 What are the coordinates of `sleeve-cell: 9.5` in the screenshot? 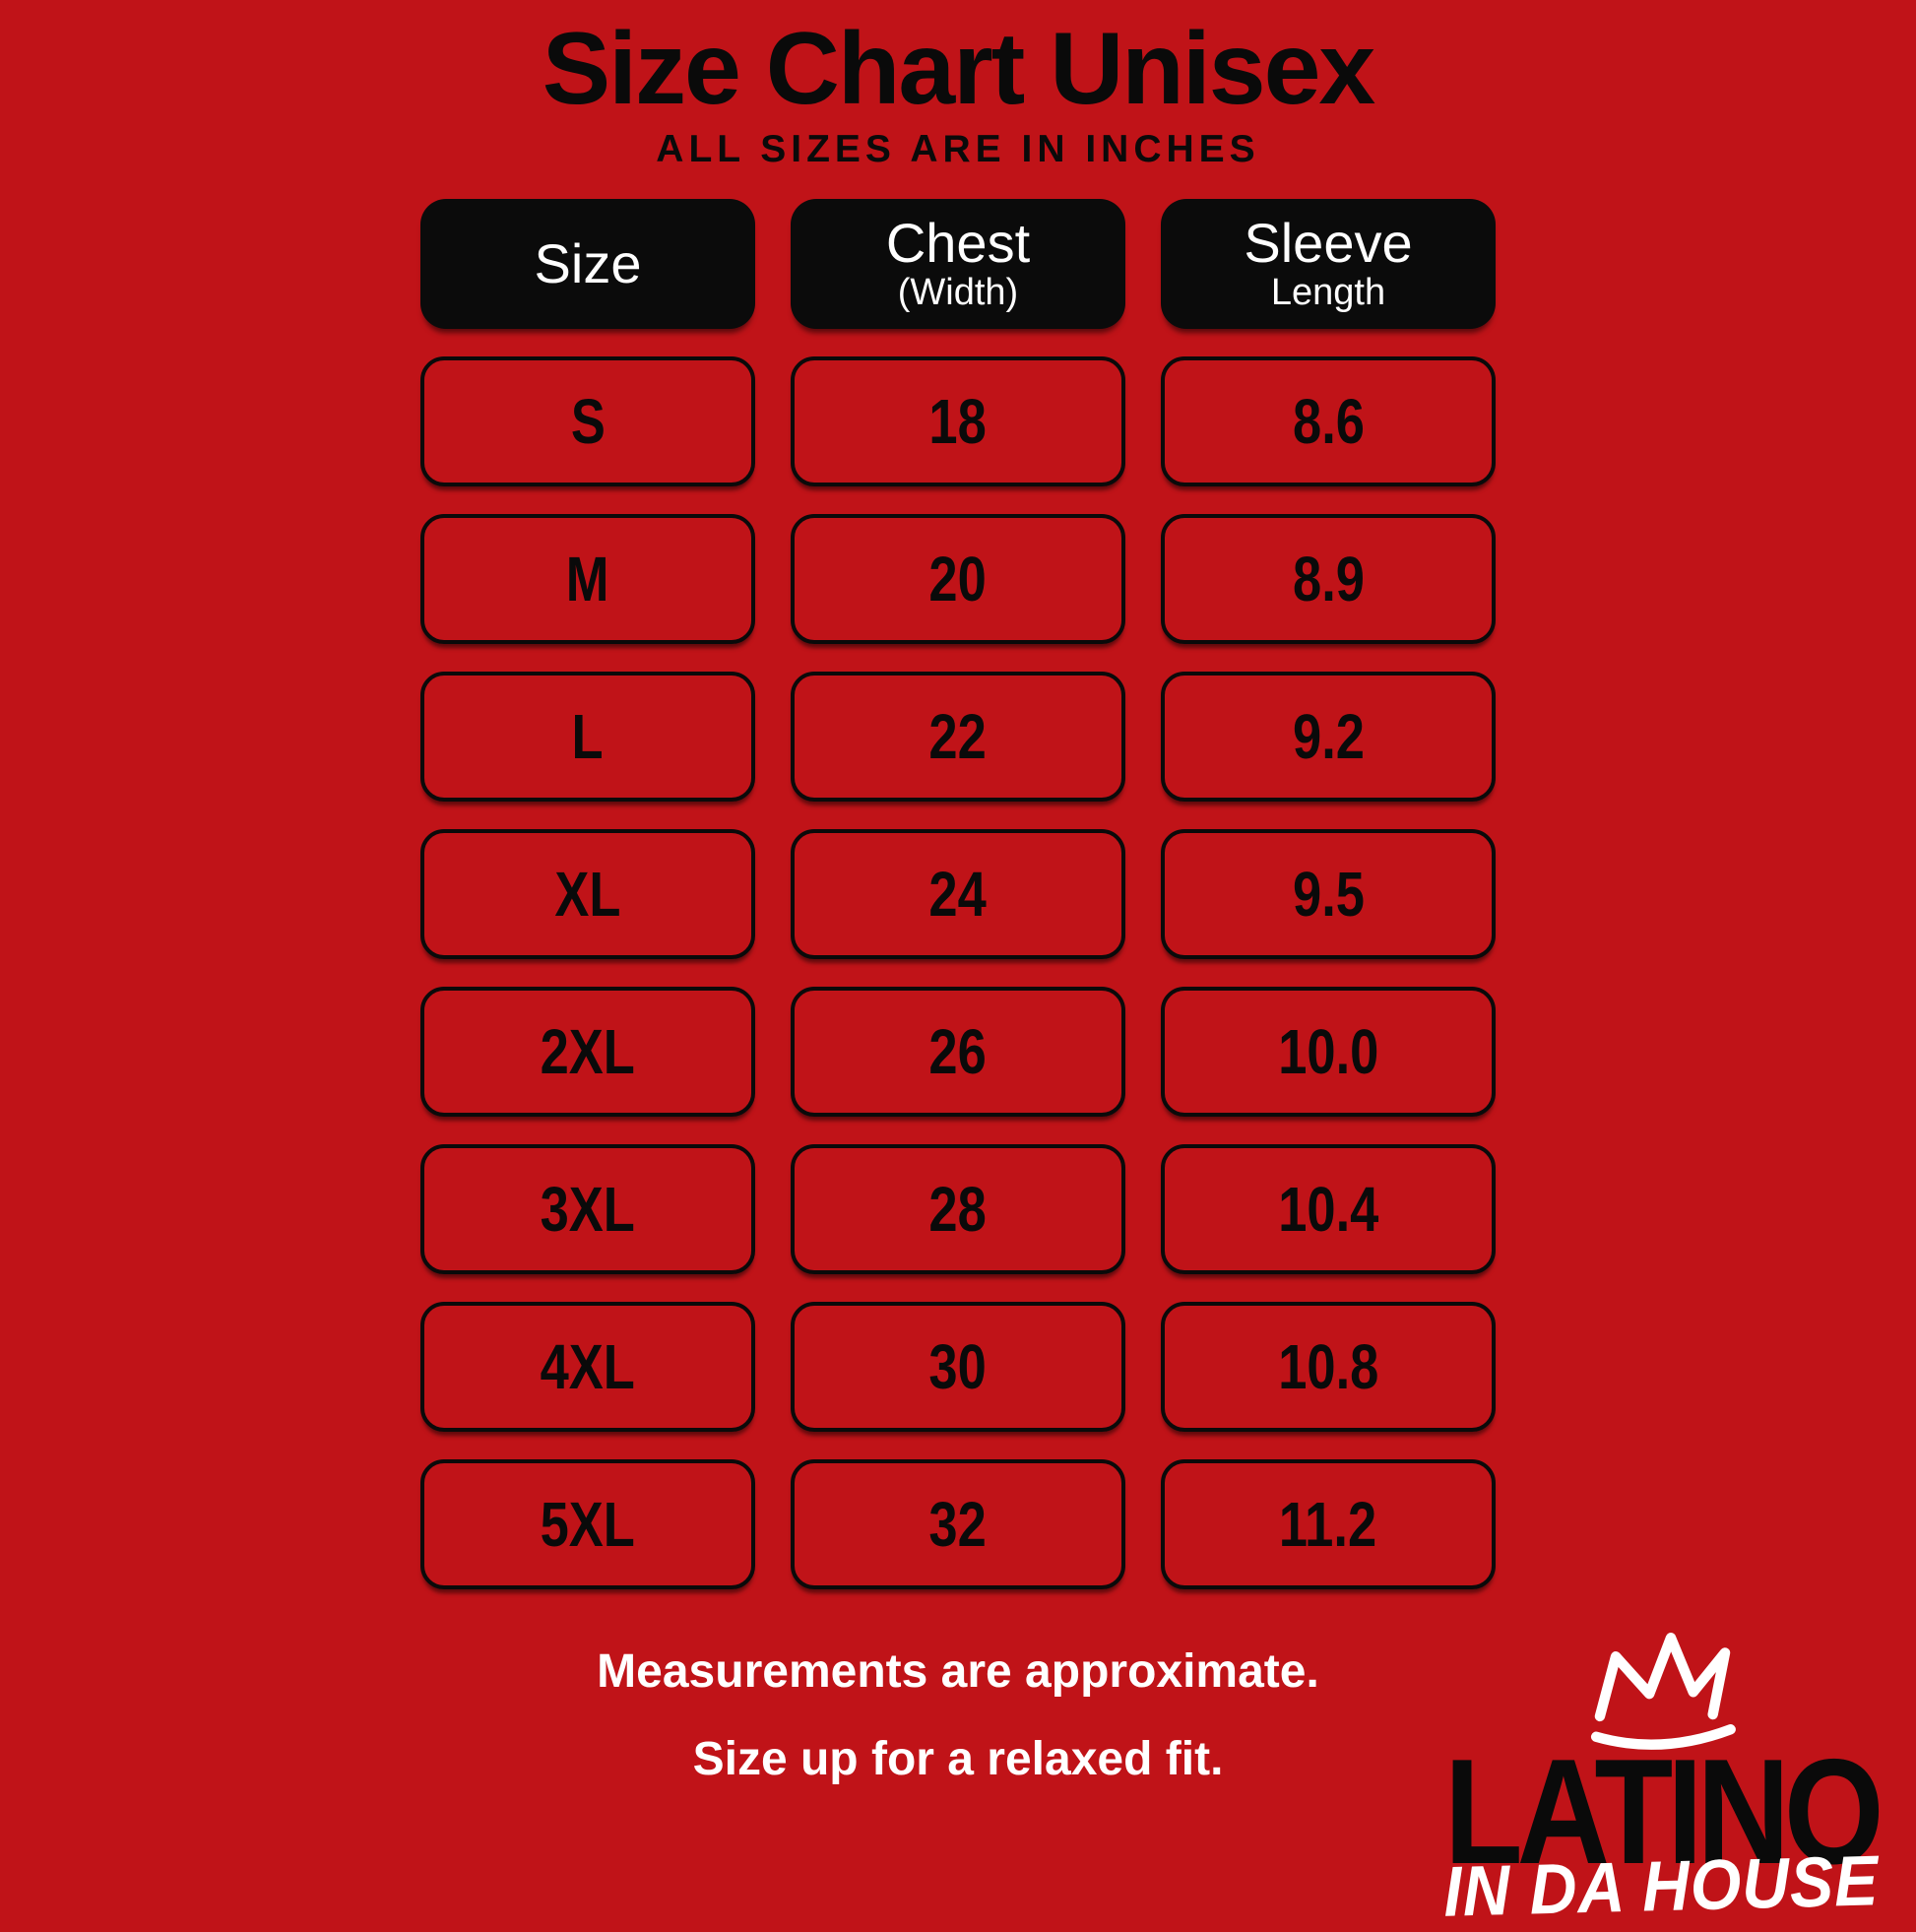 It's located at (1329, 894).